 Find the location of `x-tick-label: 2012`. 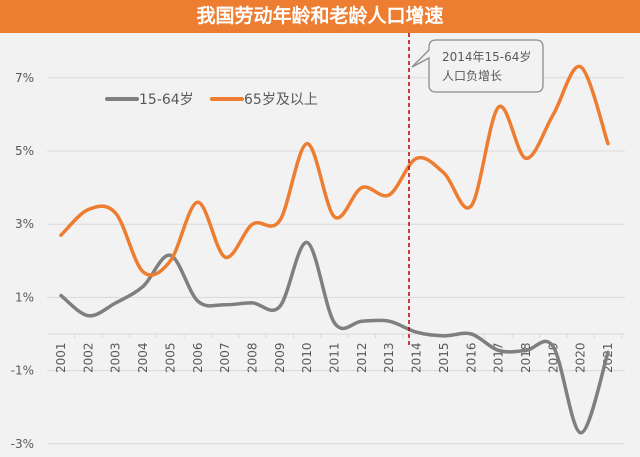

x-tick-label: 2012 is located at coordinates (362, 357).